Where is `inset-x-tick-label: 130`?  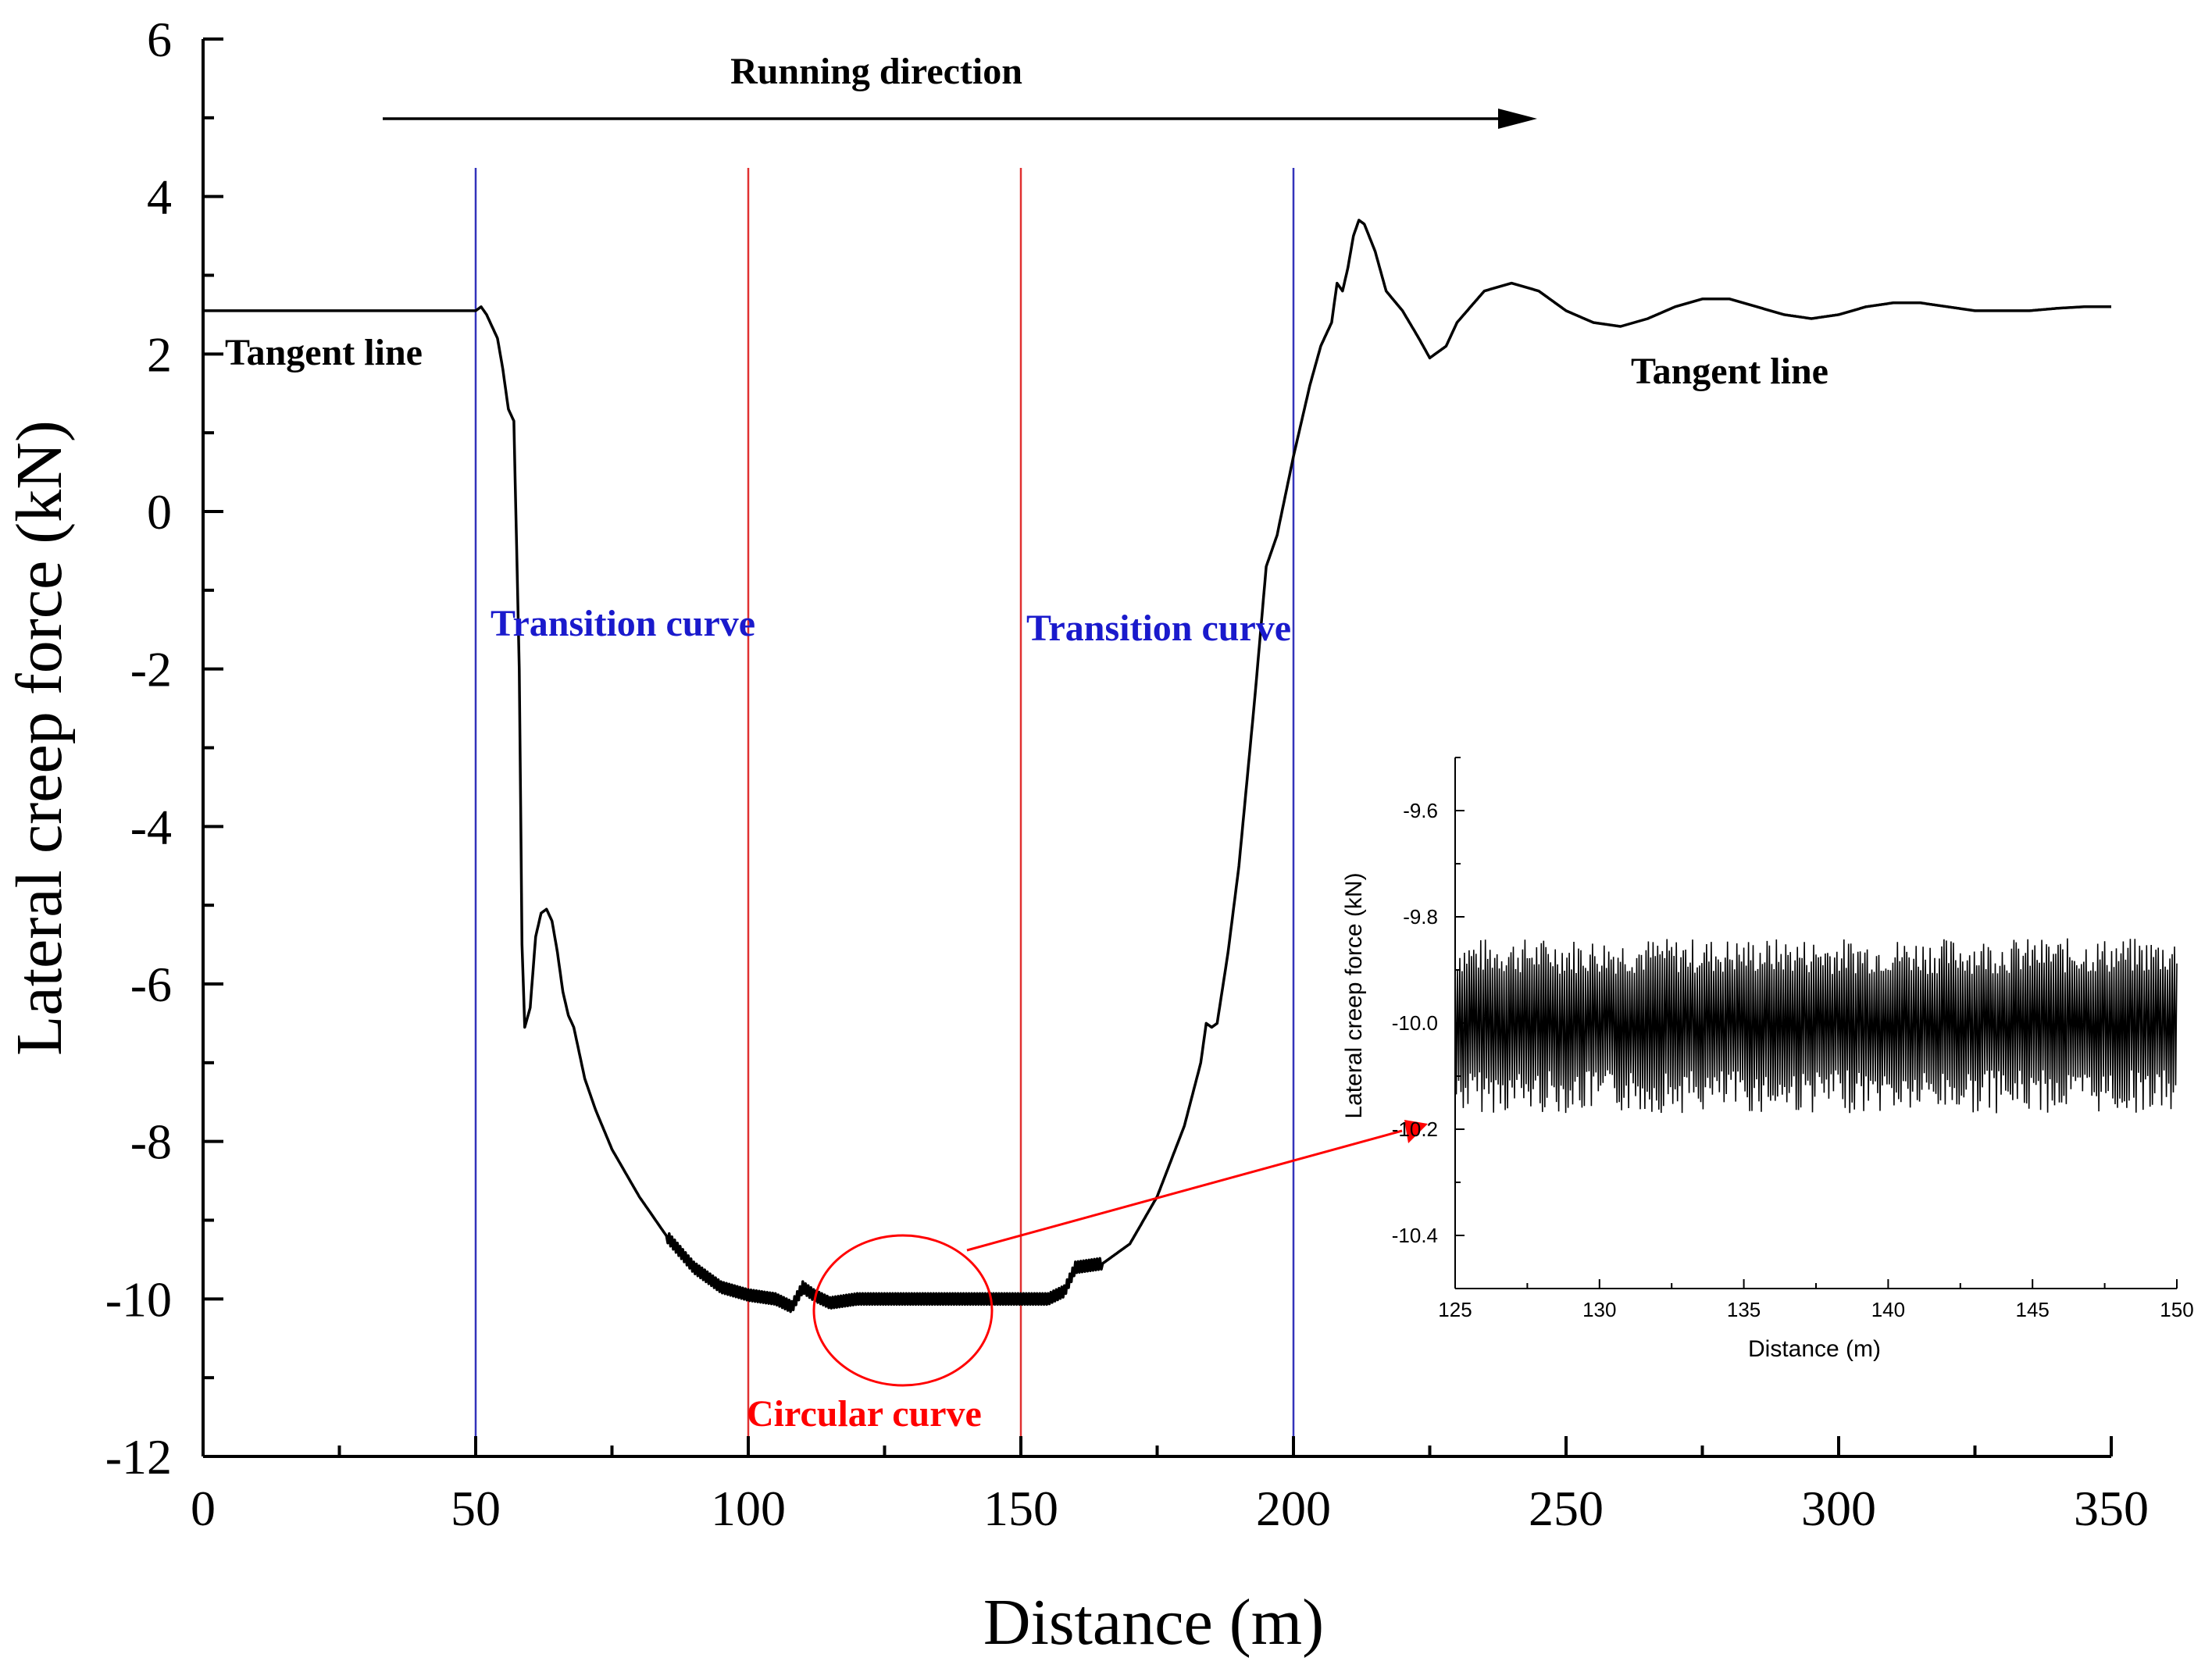 inset-x-tick-label: 130 is located at coordinates (1599, 1309).